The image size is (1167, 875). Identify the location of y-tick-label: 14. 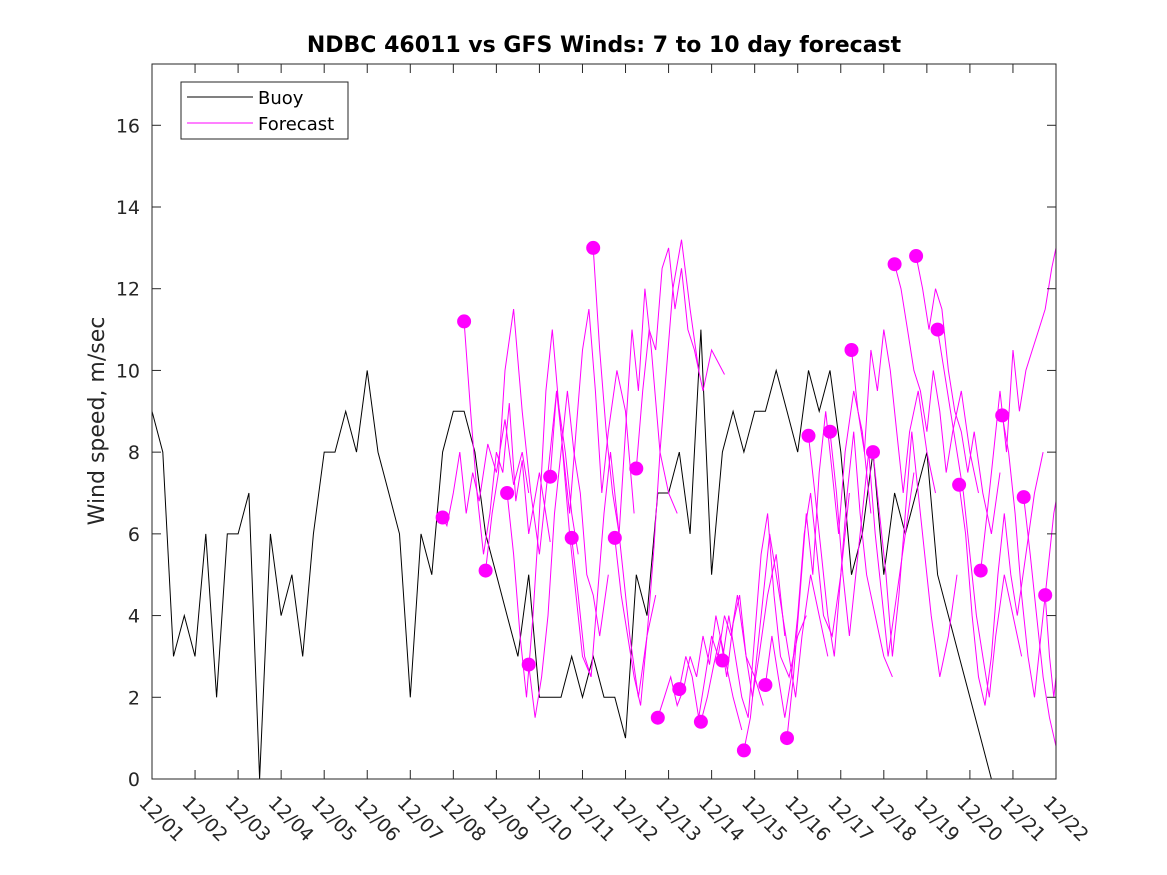
(128, 208).